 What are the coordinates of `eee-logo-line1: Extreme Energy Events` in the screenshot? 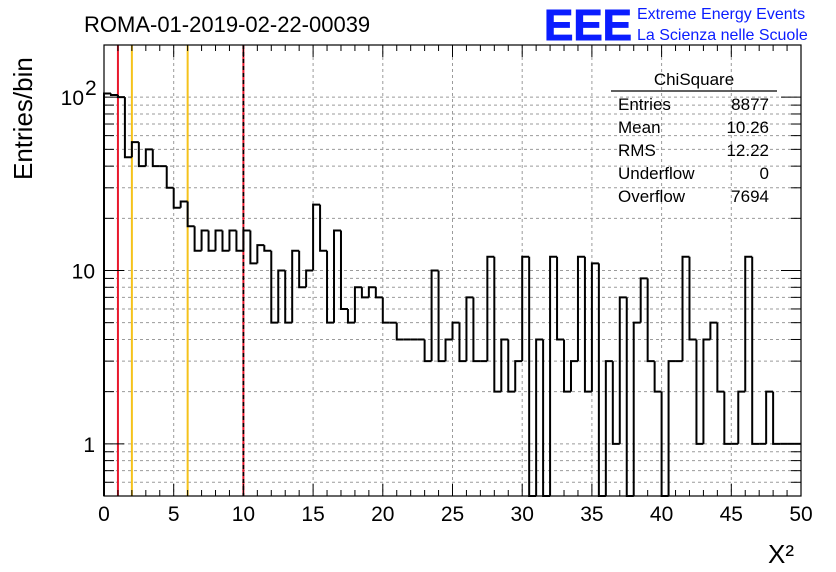 It's located at (721, 14).